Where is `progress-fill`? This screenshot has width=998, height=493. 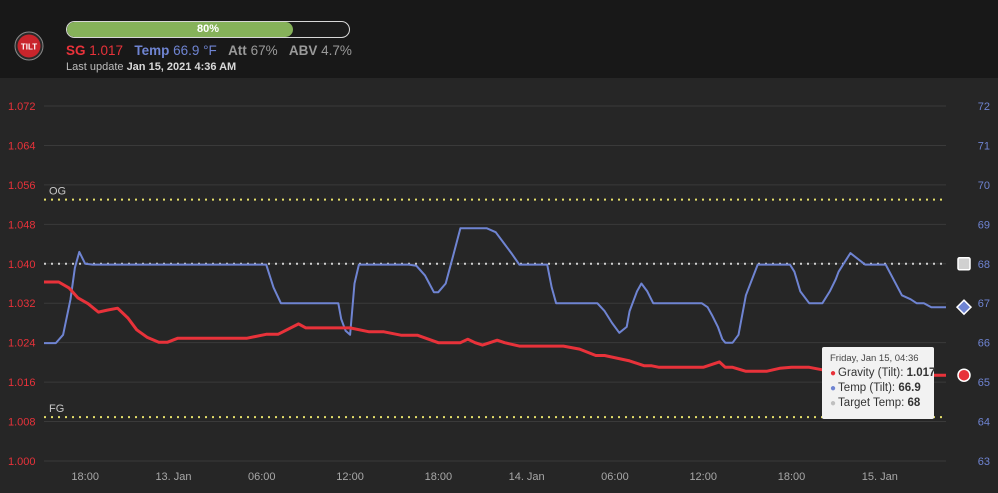
progress-fill is located at coordinates (180, 29).